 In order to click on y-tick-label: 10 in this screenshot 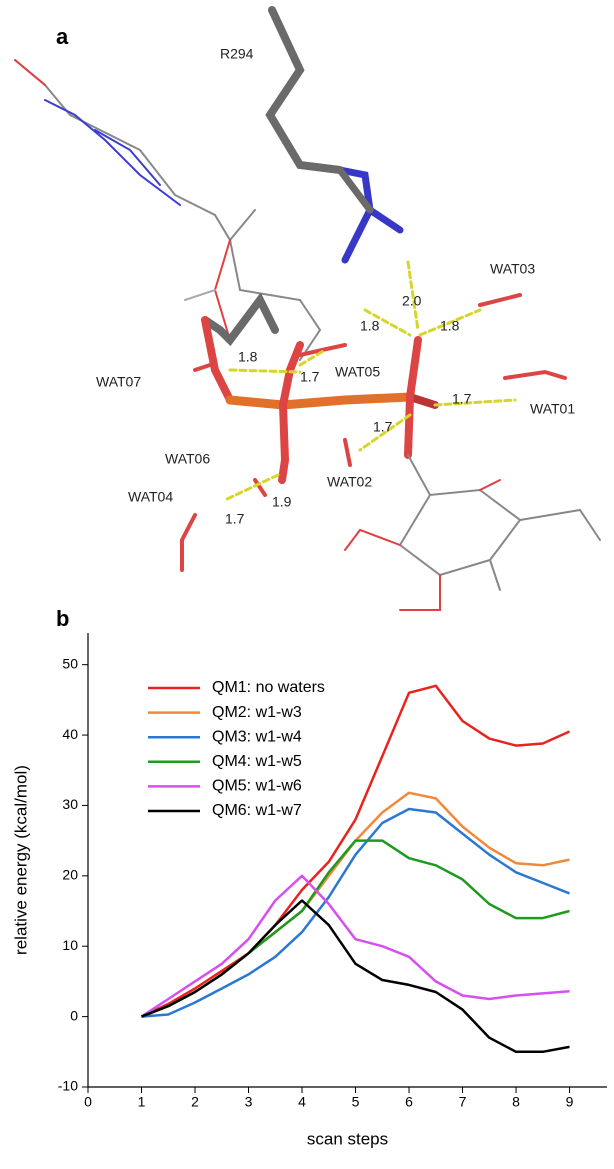, I will do `click(70, 945)`.